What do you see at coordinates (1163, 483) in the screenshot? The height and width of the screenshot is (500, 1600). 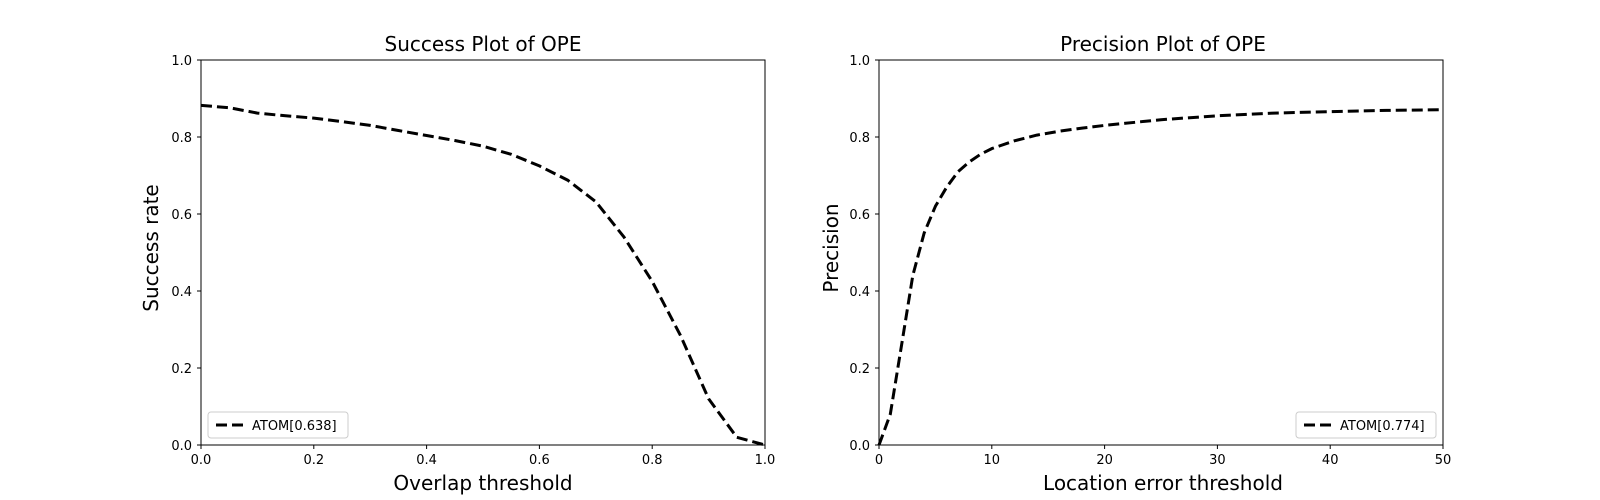 I see `precision-plot-xlabel: Location error threshold` at bounding box center [1163, 483].